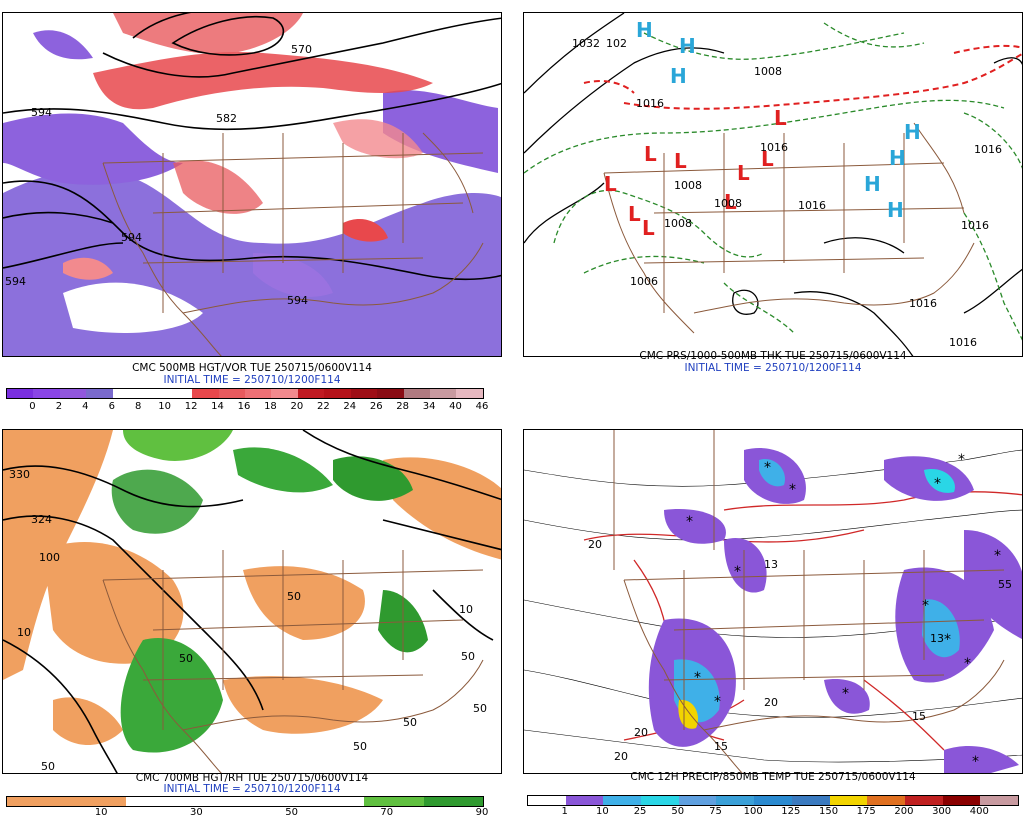  Describe the element at coordinates (376, 406) in the screenshot. I see `colorbar-tick-label: 26` at that location.